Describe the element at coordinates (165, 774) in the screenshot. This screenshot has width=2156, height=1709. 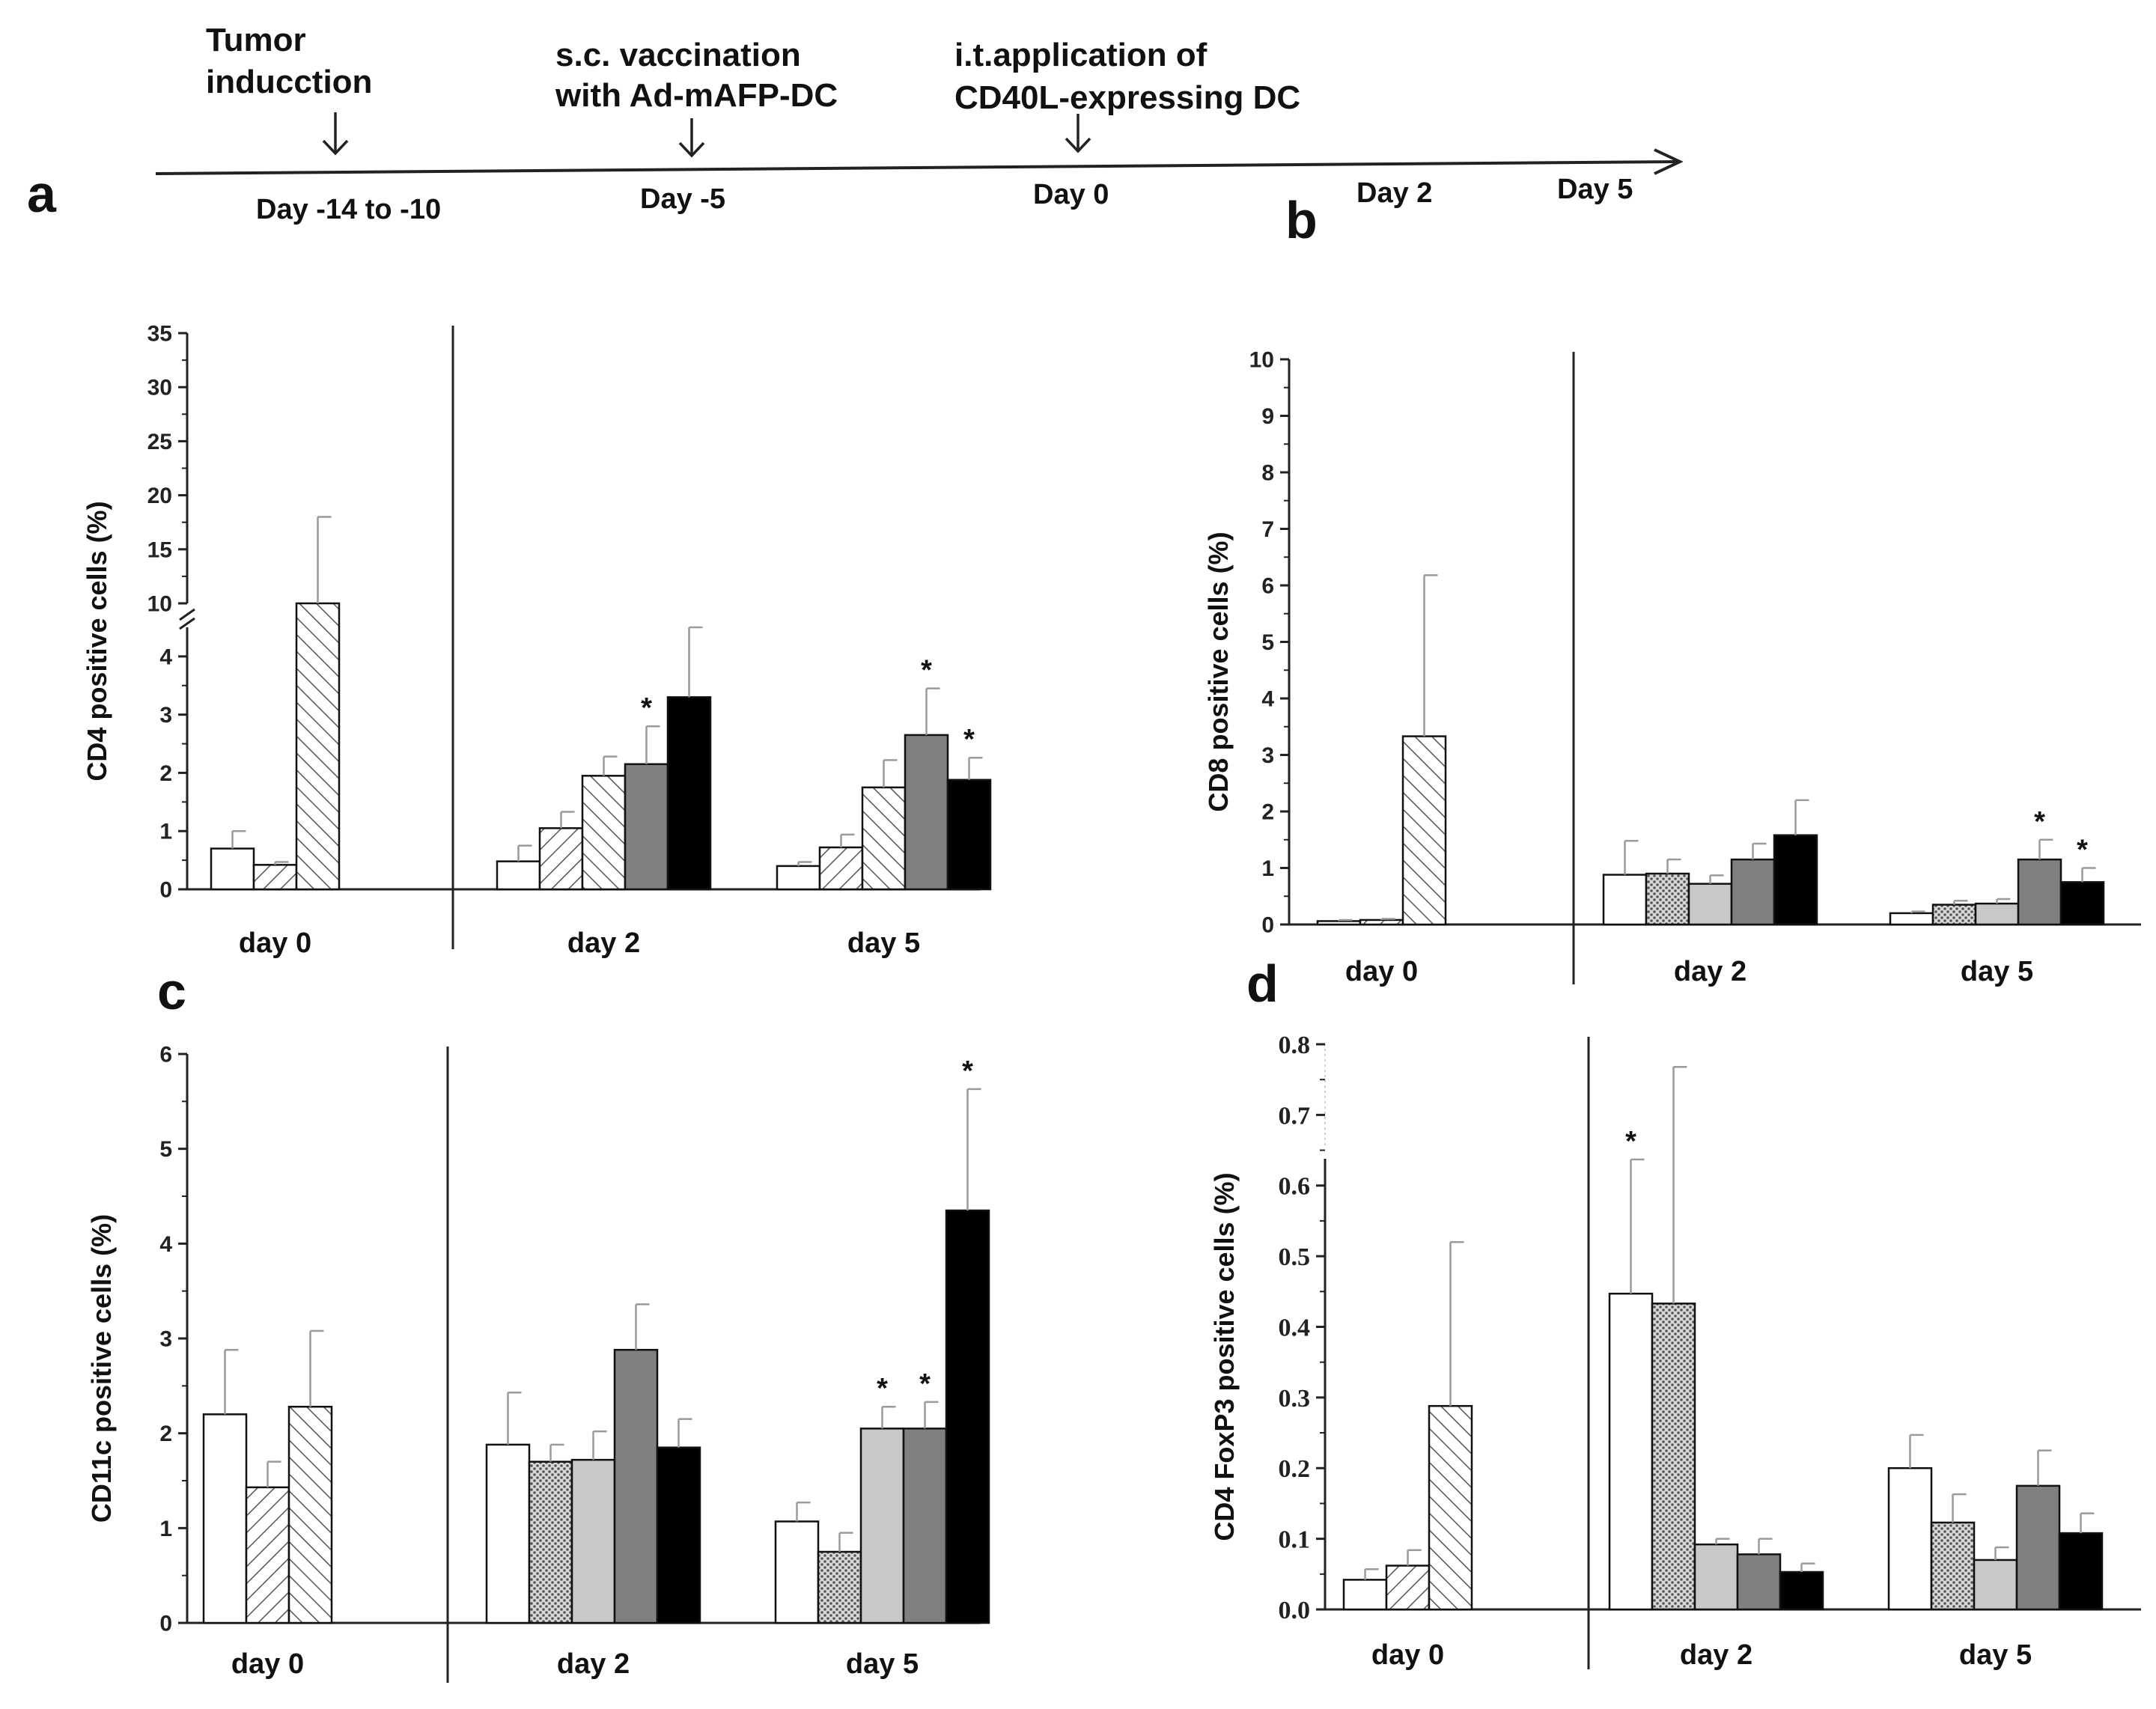
I see `y-tick-label: 2` at that location.